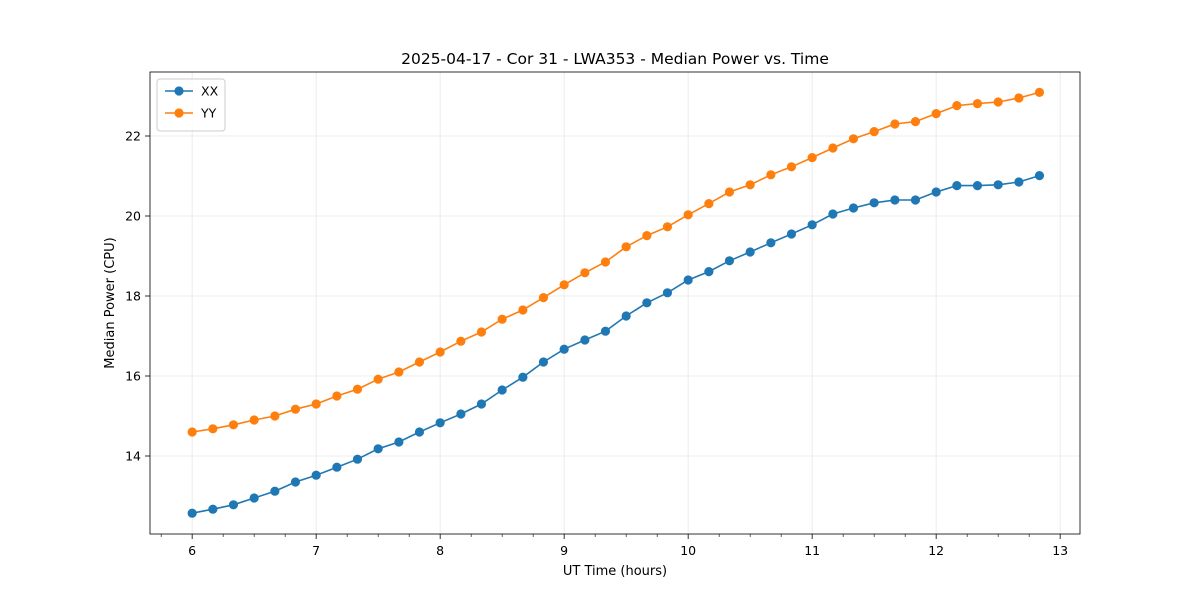  What do you see at coordinates (110, 302) in the screenshot?
I see `y-axis-label: Median Power (CPU)` at bounding box center [110, 302].